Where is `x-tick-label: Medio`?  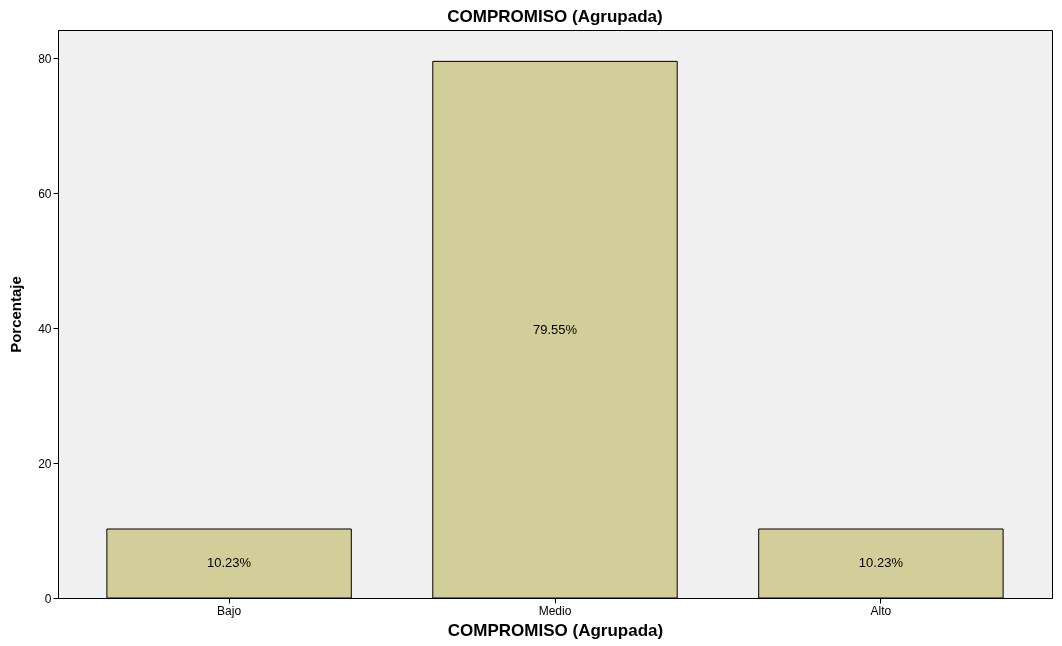 x-tick-label: Medio is located at coordinates (555, 610).